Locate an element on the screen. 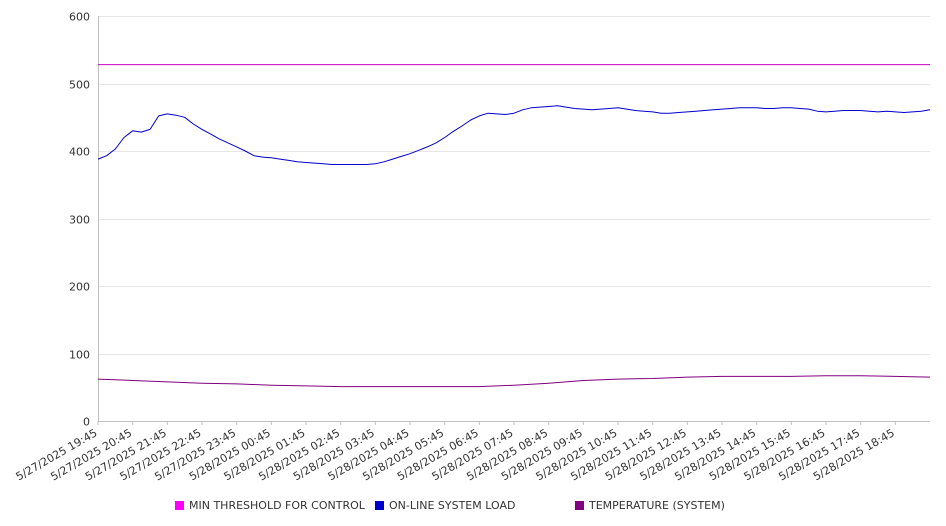 The image size is (946, 526). legend-item-system-load: ON-LINE SYSTEM LOAD is located at coordinates (445, 505).